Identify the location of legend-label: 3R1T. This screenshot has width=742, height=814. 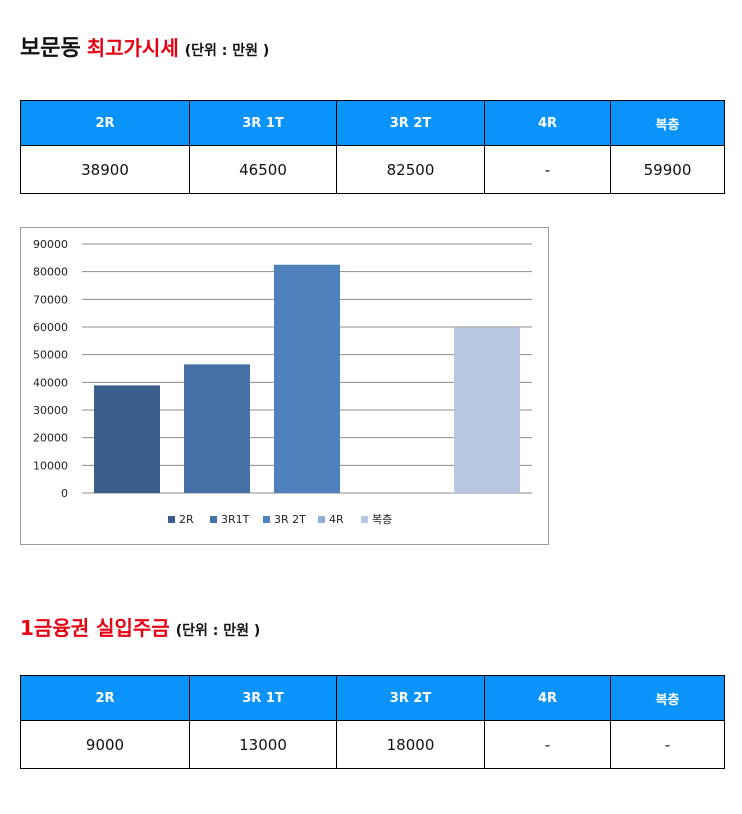
(235, 519).